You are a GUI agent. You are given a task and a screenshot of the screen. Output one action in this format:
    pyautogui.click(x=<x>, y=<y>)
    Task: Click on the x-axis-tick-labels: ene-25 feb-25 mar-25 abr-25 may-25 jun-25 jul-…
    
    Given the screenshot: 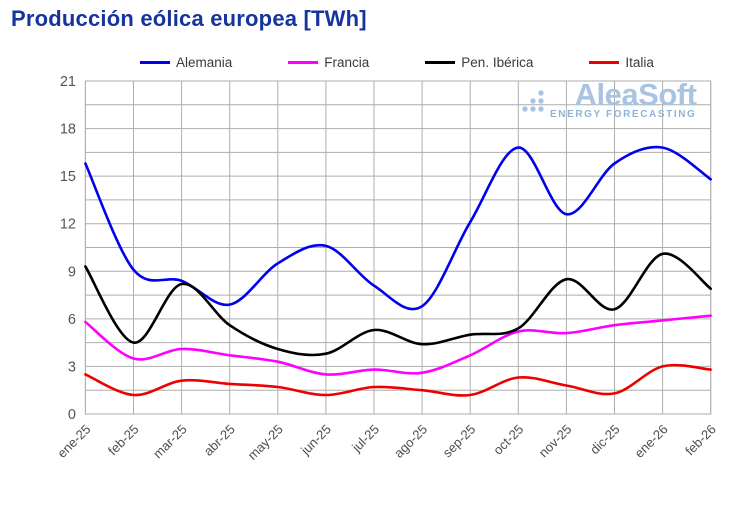 What is the action you would take?
    pyautogui.click(x=386, y=442)
    